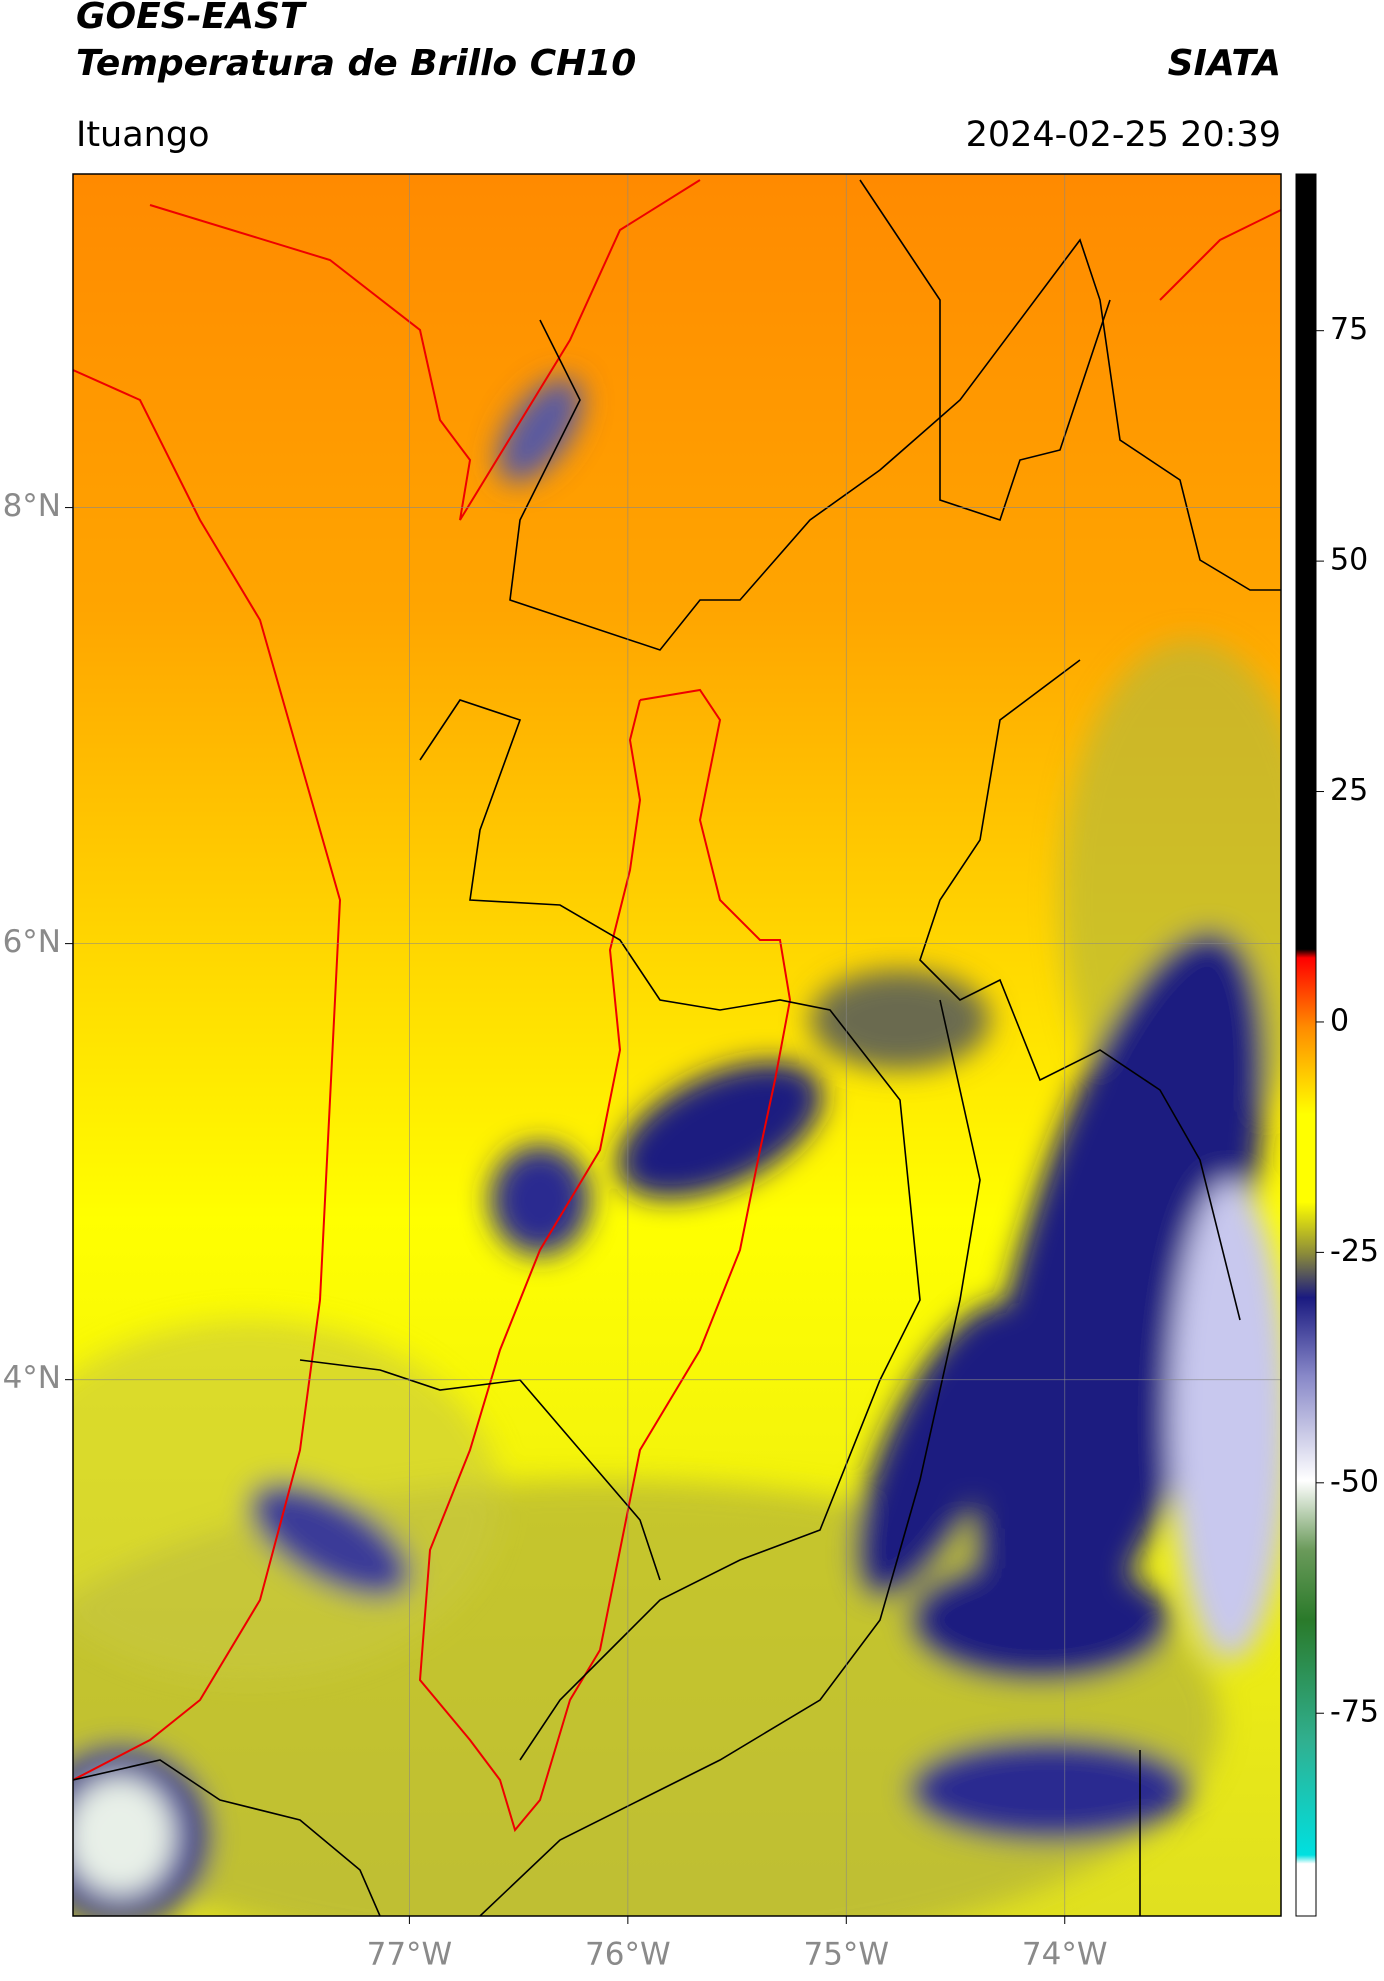 This screenshot has height=1981, width=1384. What do you see at coordinates (143, 135) in the screenshot?
I see `location: Ituango` at bounding box center [143, 135].